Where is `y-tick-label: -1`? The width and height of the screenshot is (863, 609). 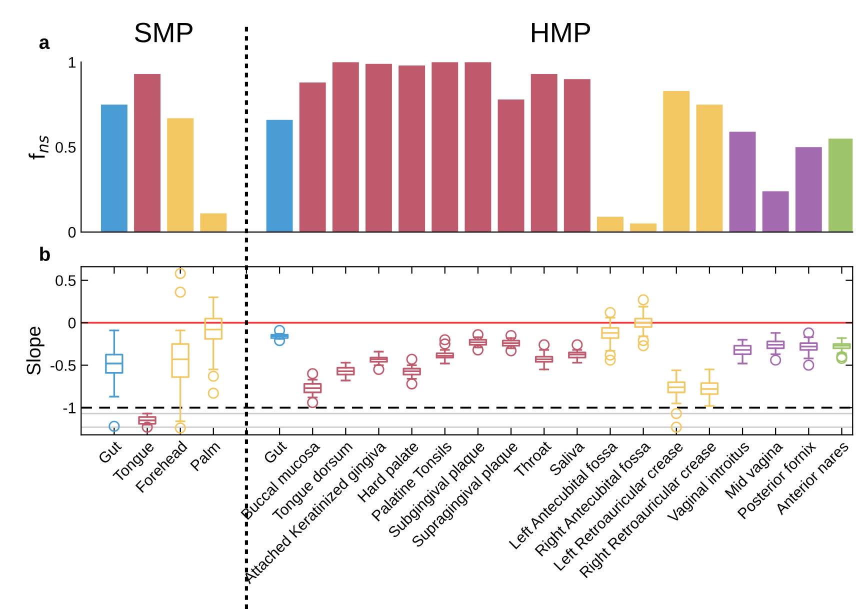 y-tick-label: -1 is located at coordinates (69, 408).